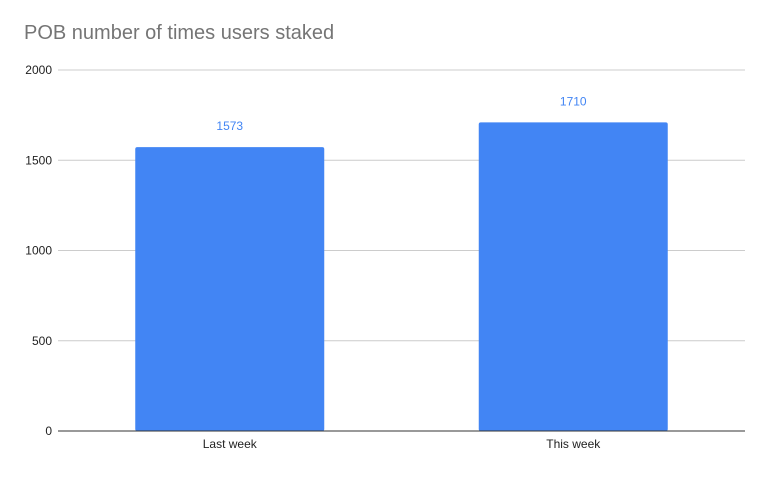  What do you see at coordinates (48, 431) in the screenshot?
I see `y-tick-label: 0` at bounding box center [48, 431].